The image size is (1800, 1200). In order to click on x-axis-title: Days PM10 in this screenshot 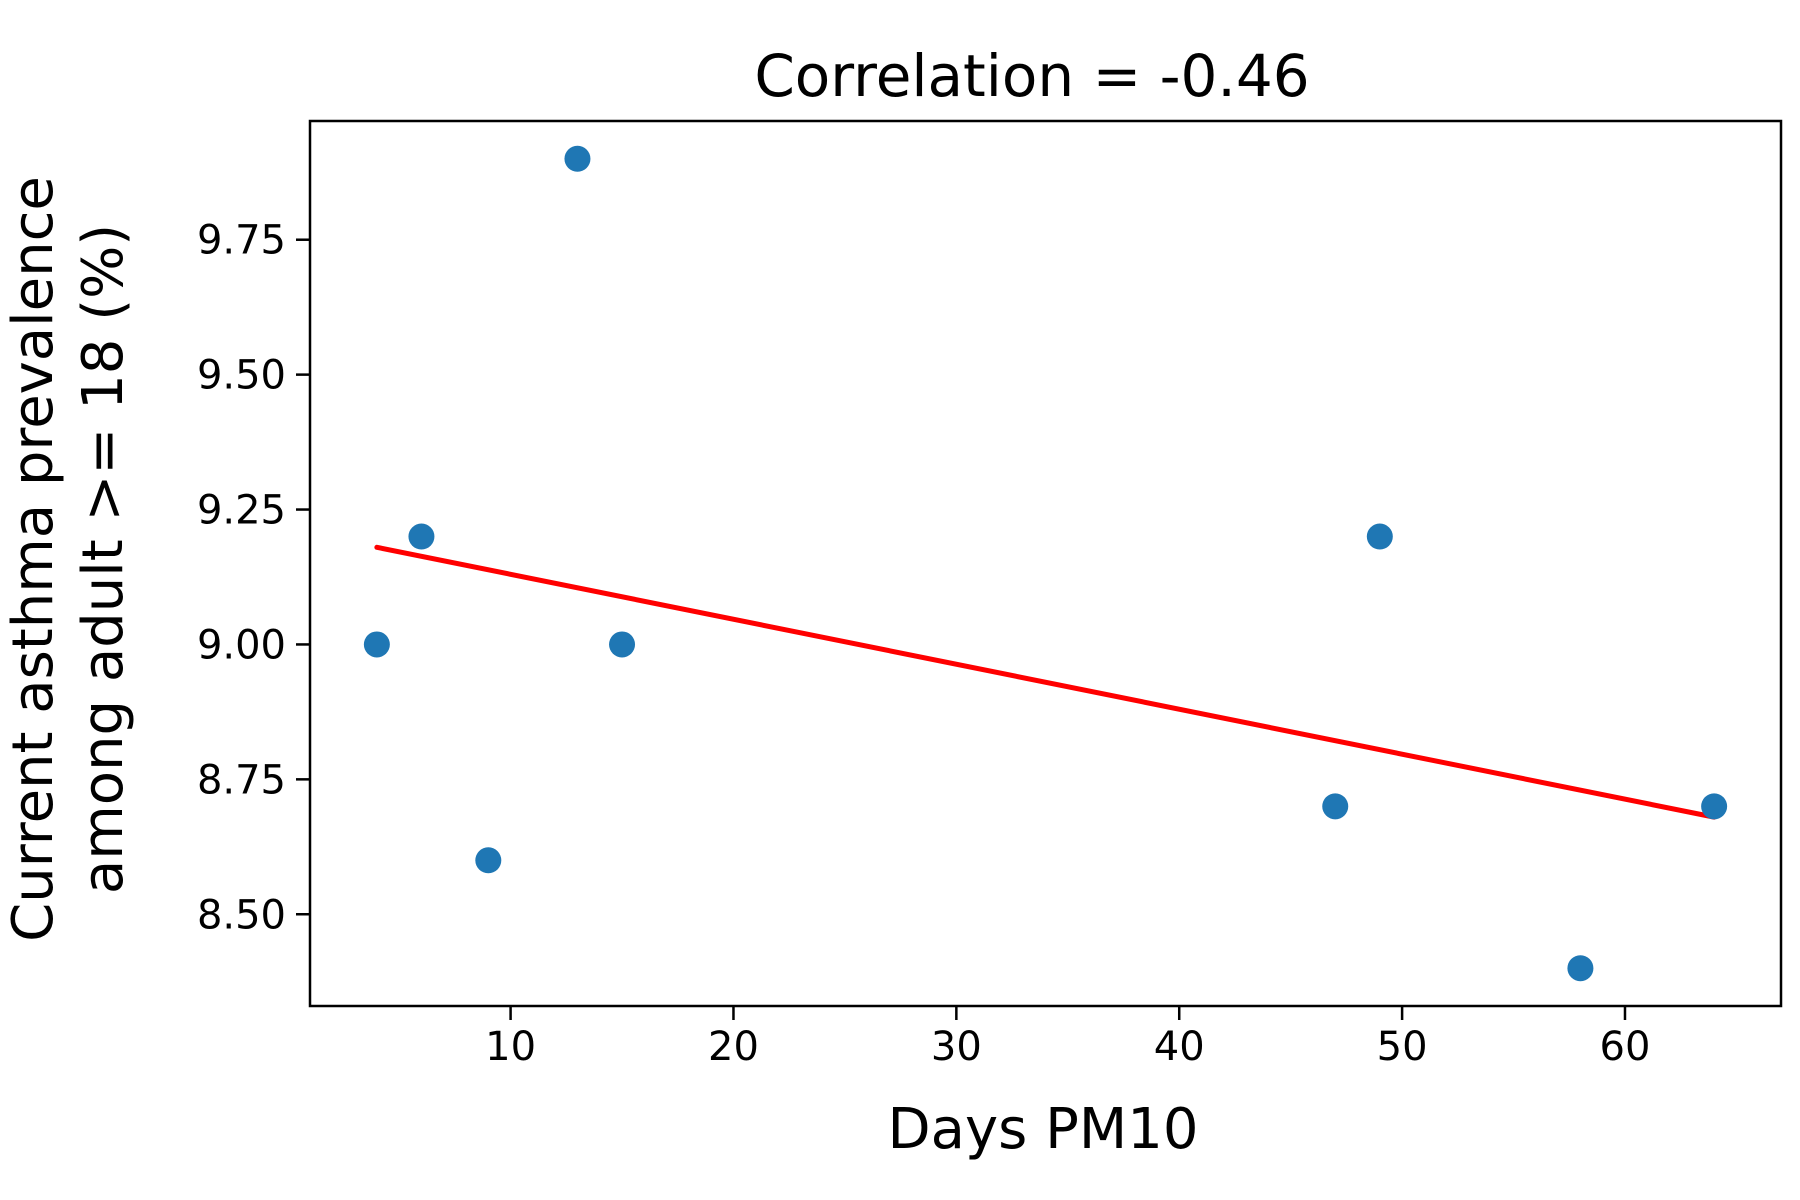, I will do `click(1043, 1129)`.